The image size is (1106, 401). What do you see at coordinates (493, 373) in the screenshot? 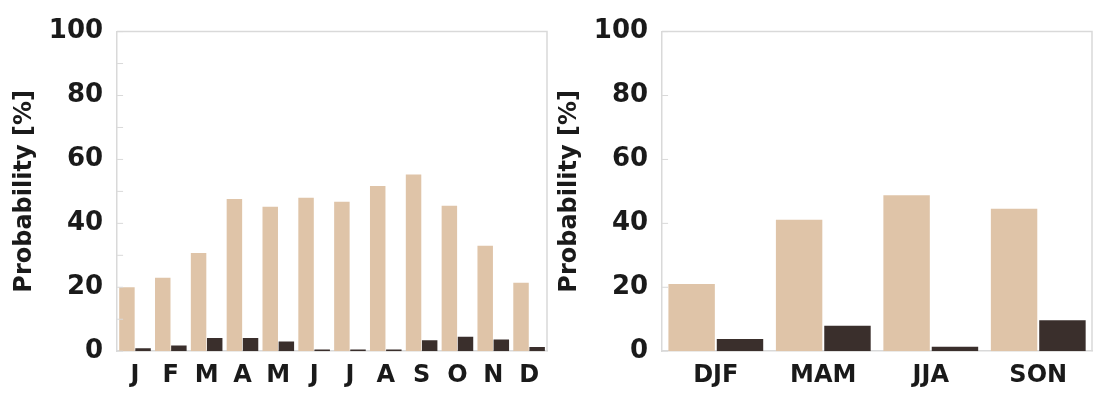
I see `x-tick-label: N` at bounding box center [493, 373].